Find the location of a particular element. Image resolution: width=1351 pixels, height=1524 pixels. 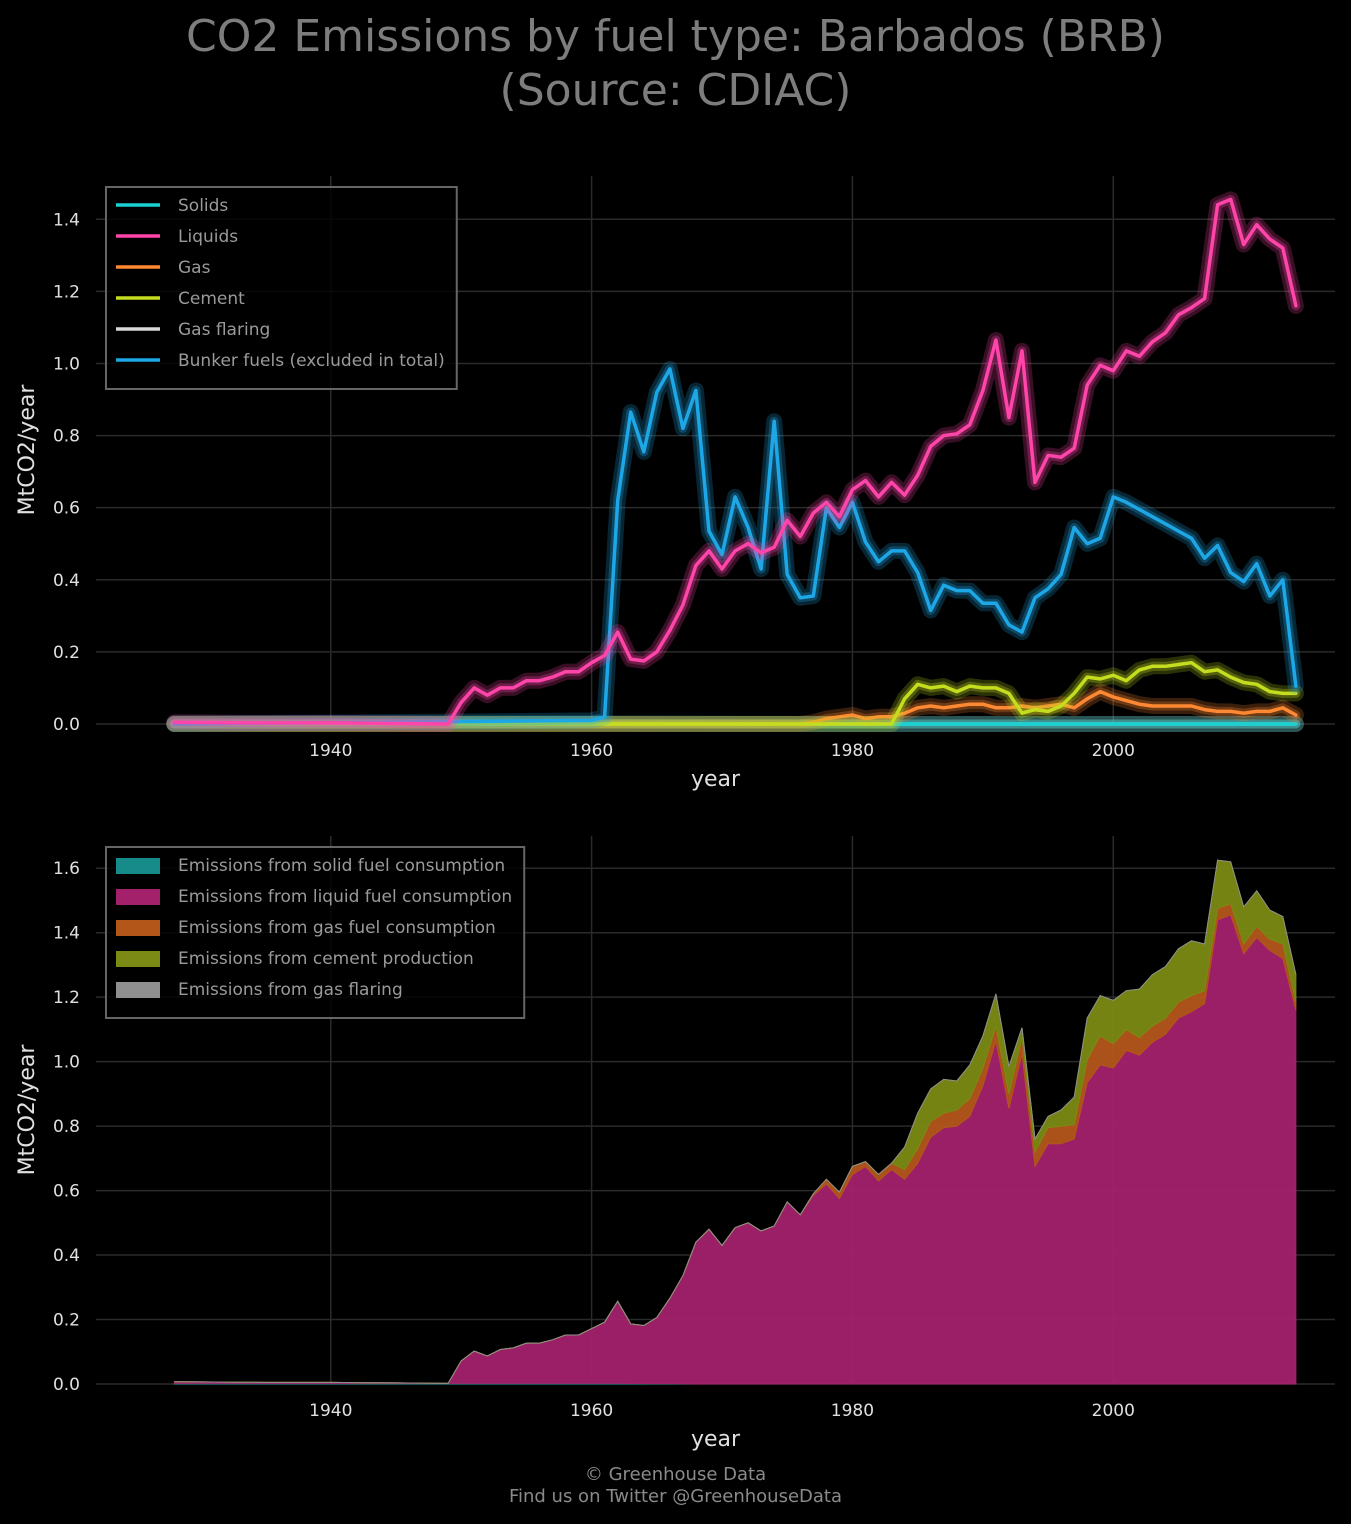

chart2-xtick-label: 1940 is located at coordinates (330, 1411).